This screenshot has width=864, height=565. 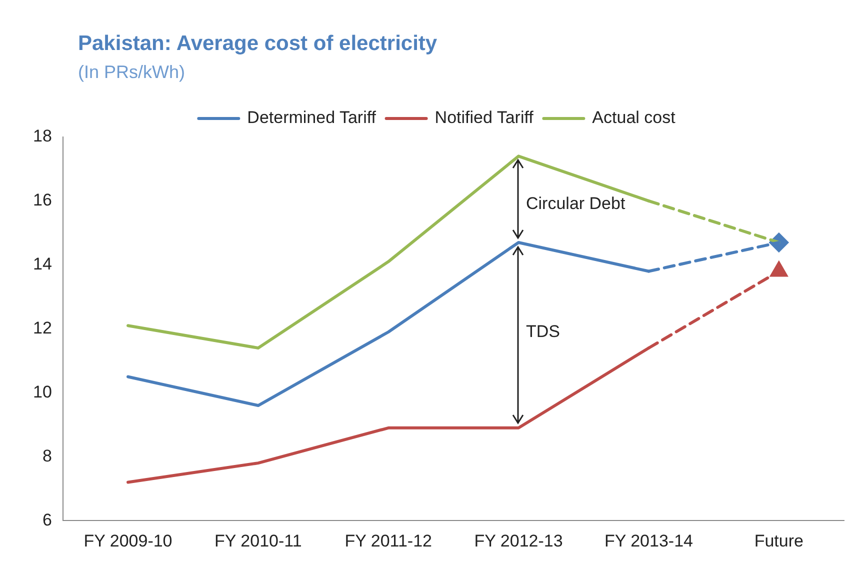 What do you see at coordinates (42, 328) in the screenshot?
I see `y-tick-label: 12` at bounding box center [42, 328].